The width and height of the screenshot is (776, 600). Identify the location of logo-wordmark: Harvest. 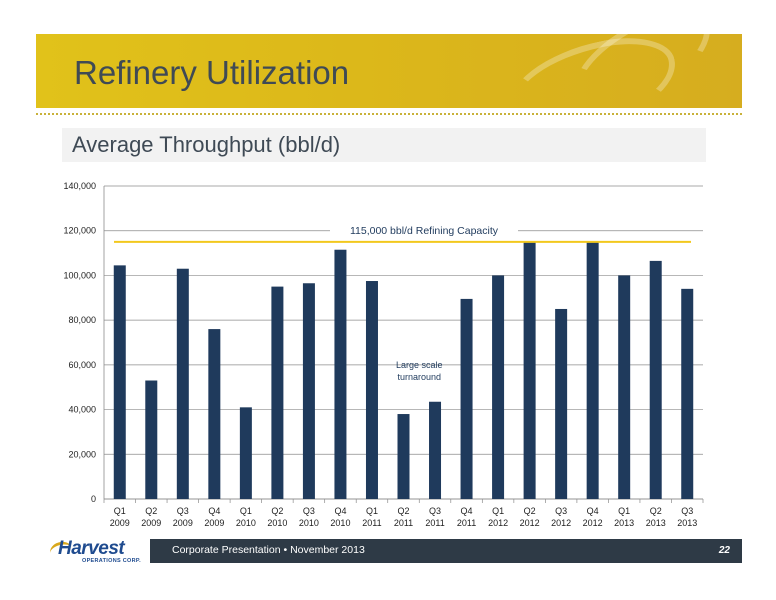
(91, 548).